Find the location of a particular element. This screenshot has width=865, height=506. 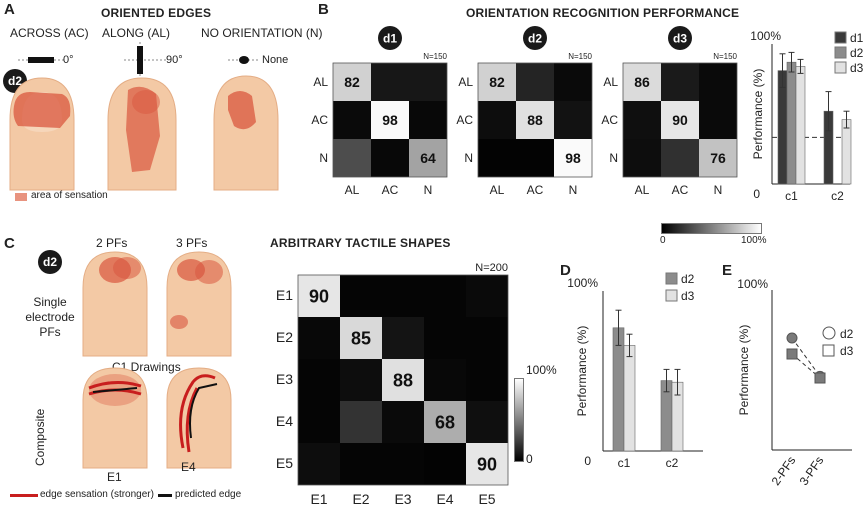

marker-none-label: None is located at coordinates (275, 60).